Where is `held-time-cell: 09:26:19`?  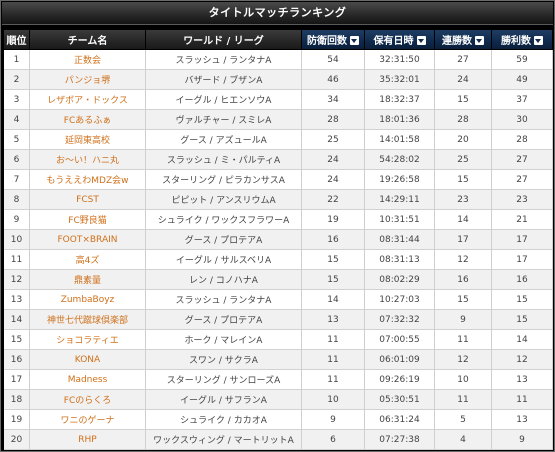
held-time-cell: 09:26:19 is located at coordinates (400, 380).